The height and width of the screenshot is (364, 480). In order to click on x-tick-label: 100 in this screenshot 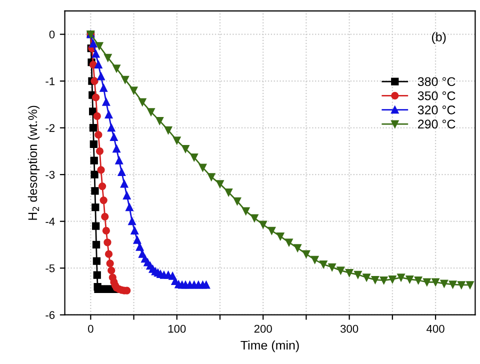, I will do `click(177, 328)`.